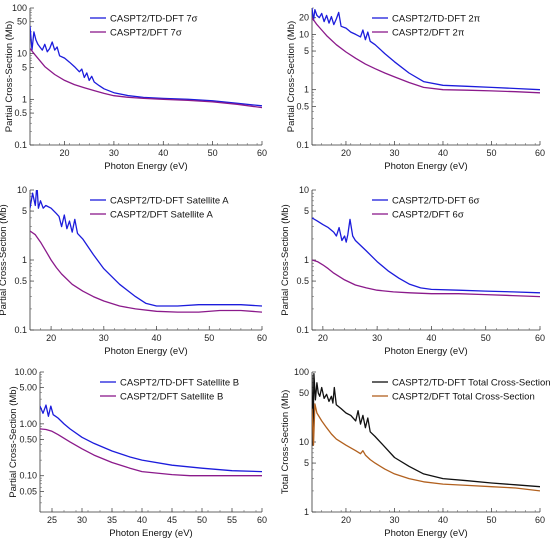 The width and height of the screenshot is (550, 545). Describe the element at coordinates (172, 520) in the screenshot. I see `x-tick-label: 45` at that location.